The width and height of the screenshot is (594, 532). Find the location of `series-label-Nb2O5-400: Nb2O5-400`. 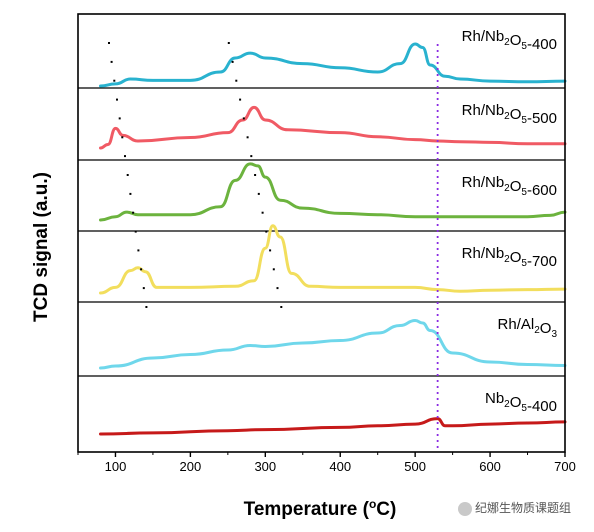

series-label-Nb2O5-400: Nb2O5-400 is located at coordinates (521, 402).